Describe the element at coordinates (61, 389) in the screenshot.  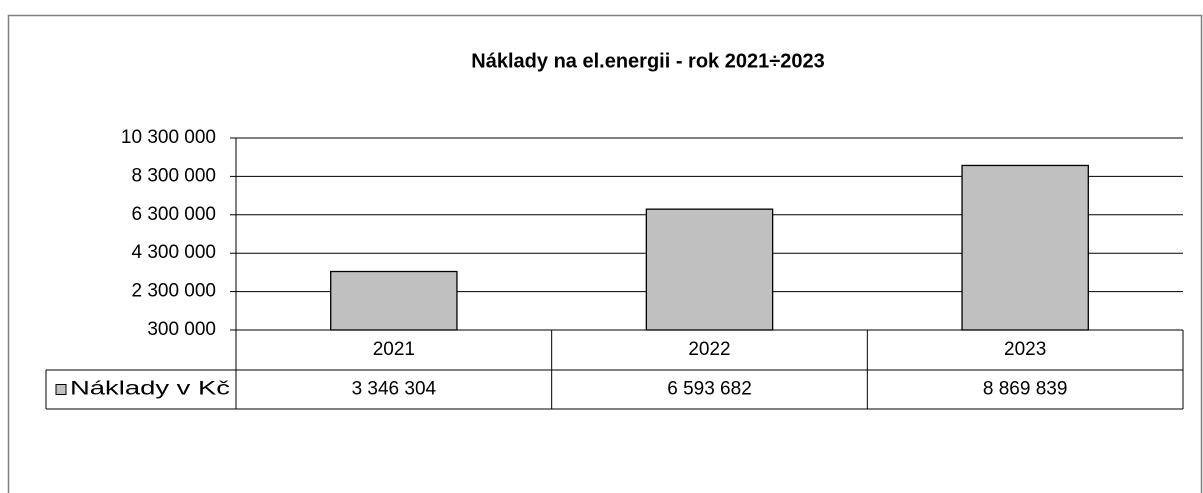
I see `legend-swatch` at that location.